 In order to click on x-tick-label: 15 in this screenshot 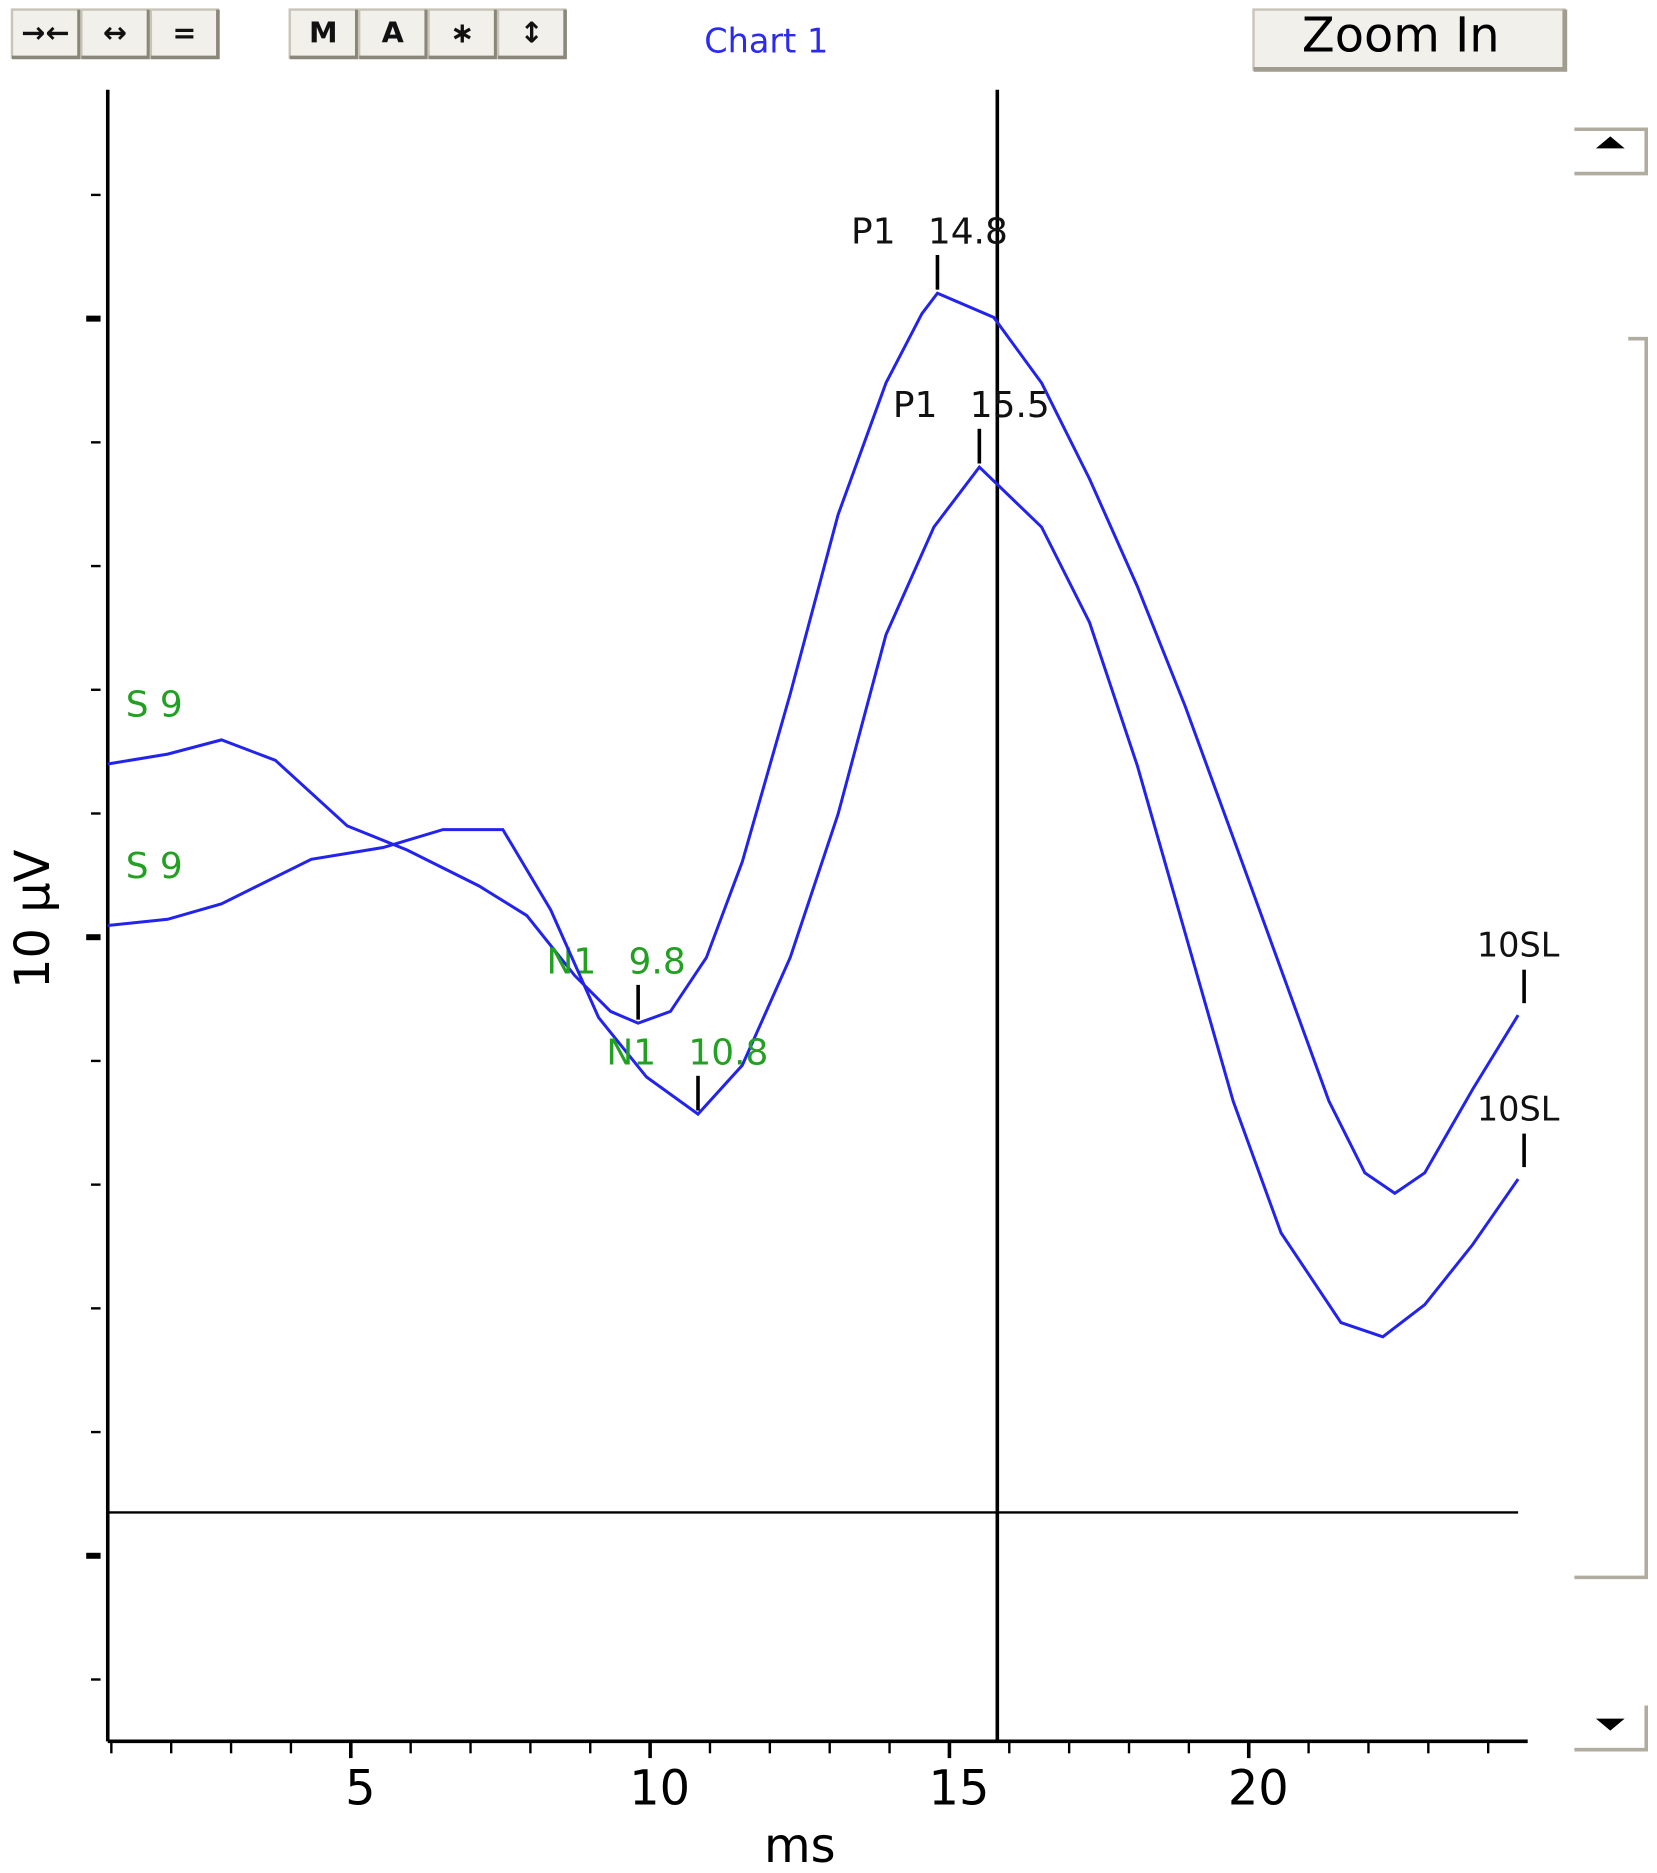, I will do `click(959, 1789)`.